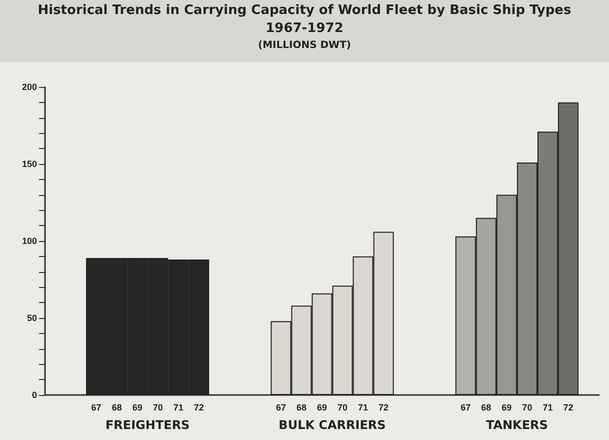  What do you see at coordinates (332, 425) in the screenshot?
I see `text: BULK CARRIERS` at bounding box center [332, 425].